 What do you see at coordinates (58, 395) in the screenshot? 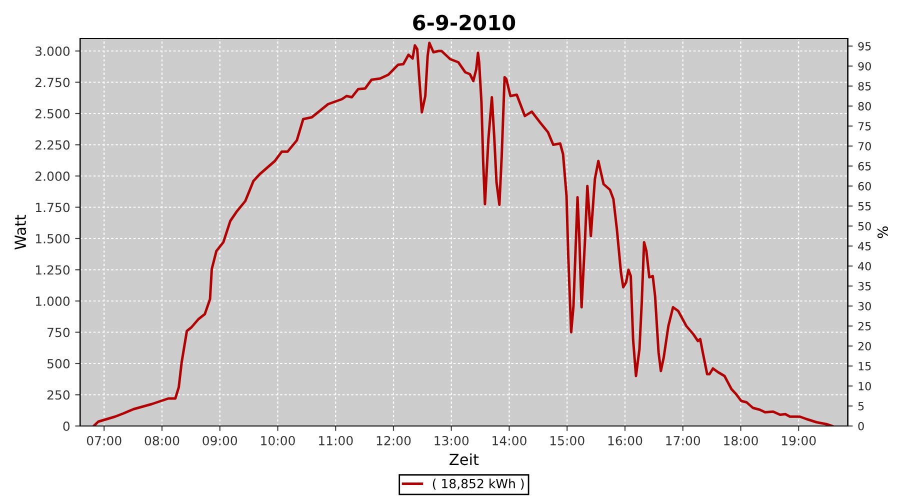
I see `y-tick-label: 250` at bounding box center [58, 395].